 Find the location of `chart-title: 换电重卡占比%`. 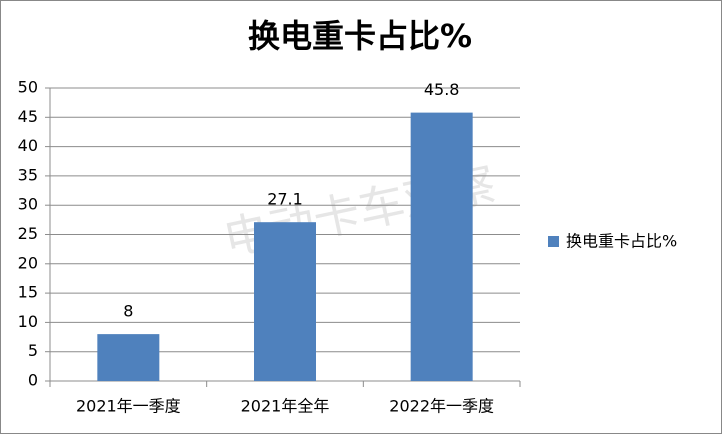

chart-title: 换电重卡占比% is located at coordinates (360, 36).